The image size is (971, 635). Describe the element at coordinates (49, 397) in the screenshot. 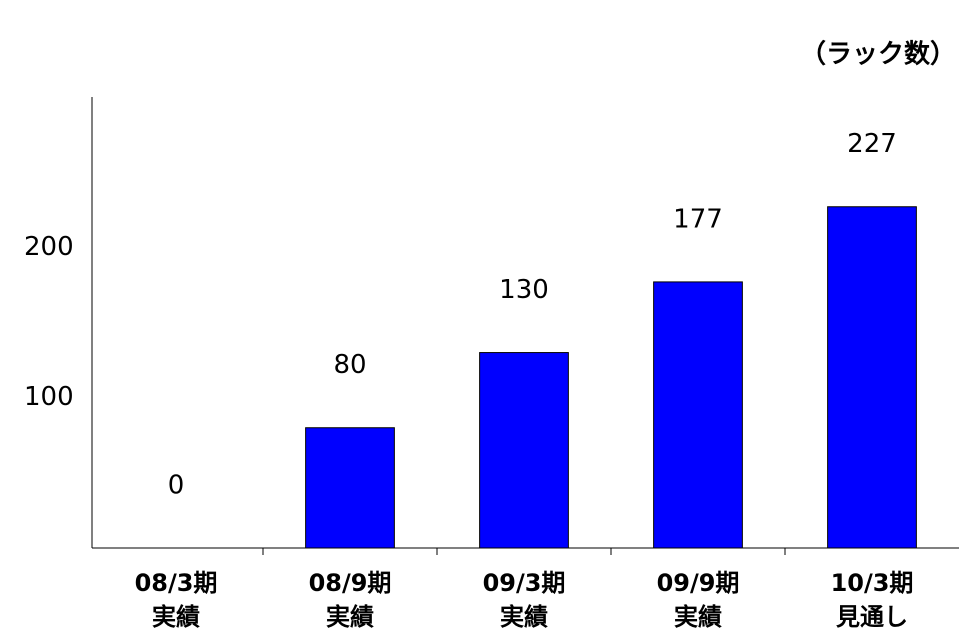

I see `y-tick-label: 100` at that location.